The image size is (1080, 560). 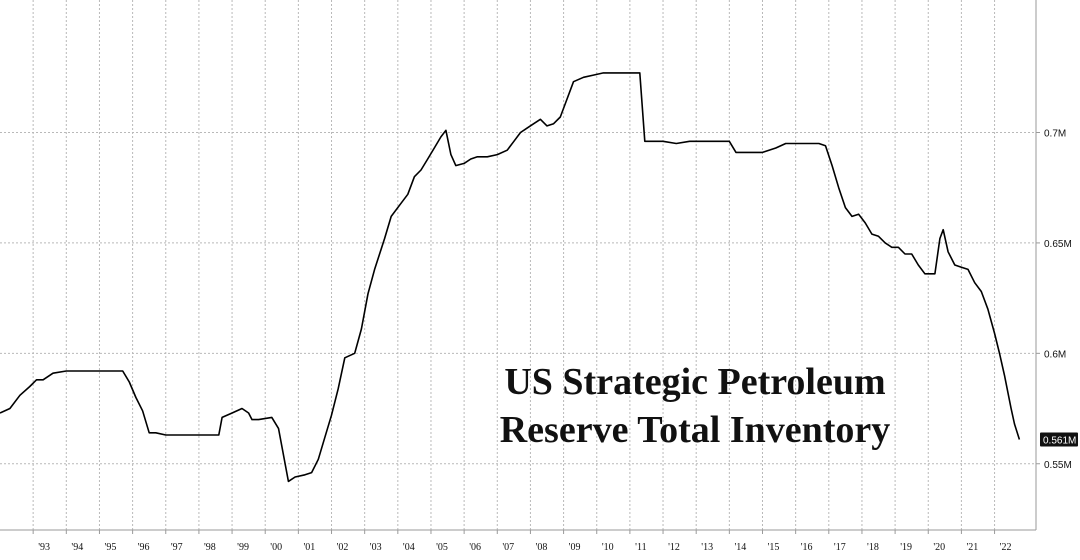 What do you see at coordinates (542, 547) in the screenshot?
I see `x-tick-label: '08` at bounding box center [542, 547].